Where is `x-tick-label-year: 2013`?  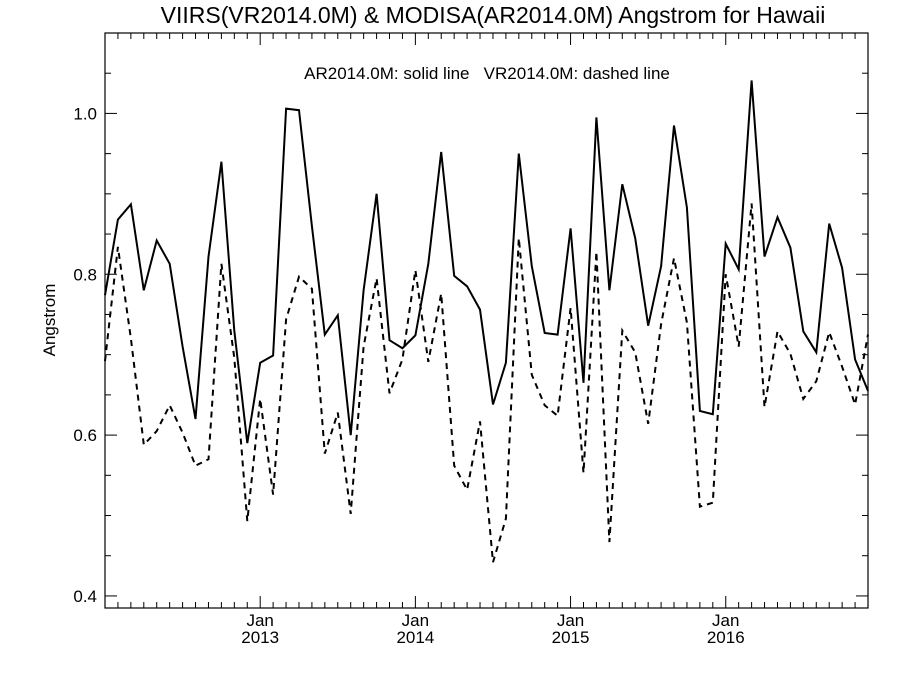
x-tick-label-year: 2013 is located at coordinates (260, 637).